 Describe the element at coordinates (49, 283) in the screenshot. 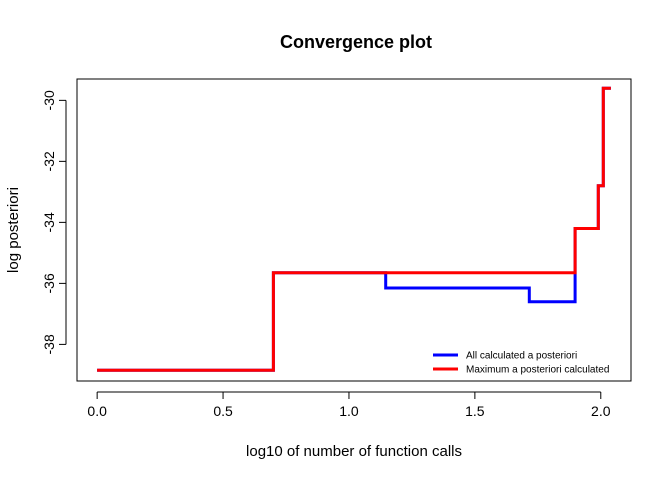

I see `y-tick-label: -36` at that location.